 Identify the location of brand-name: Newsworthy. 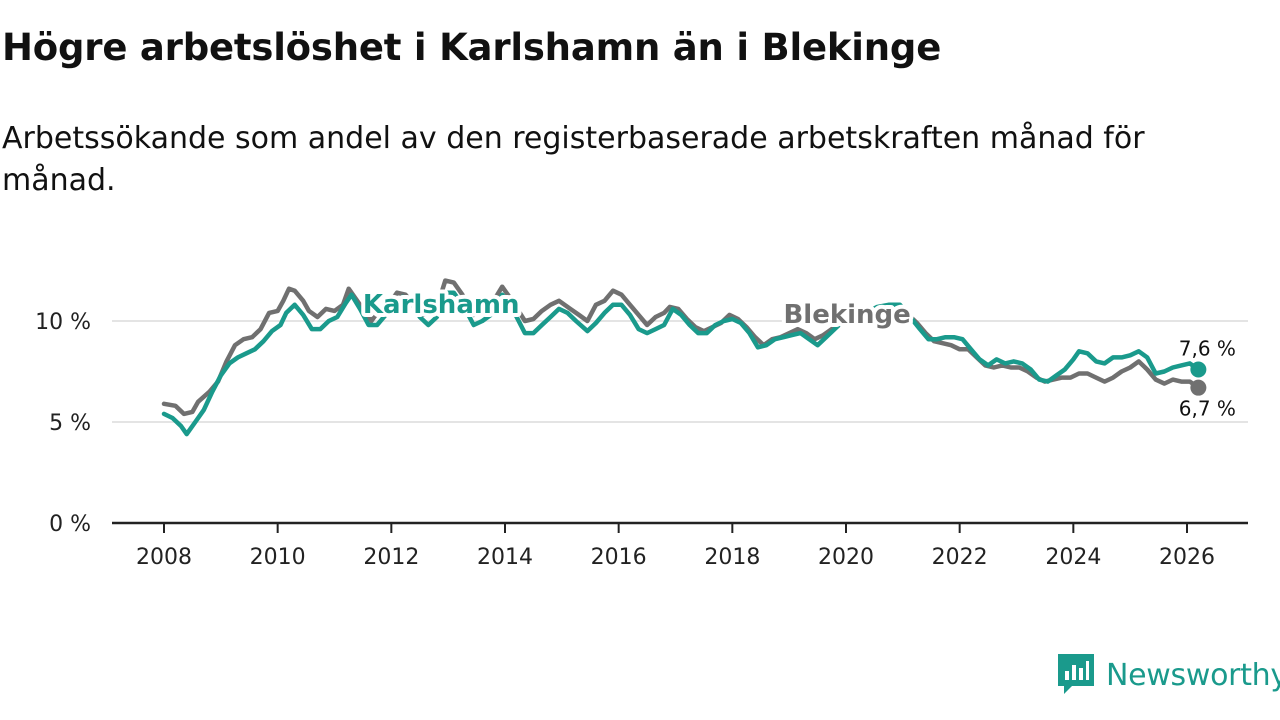
(1193, 675).